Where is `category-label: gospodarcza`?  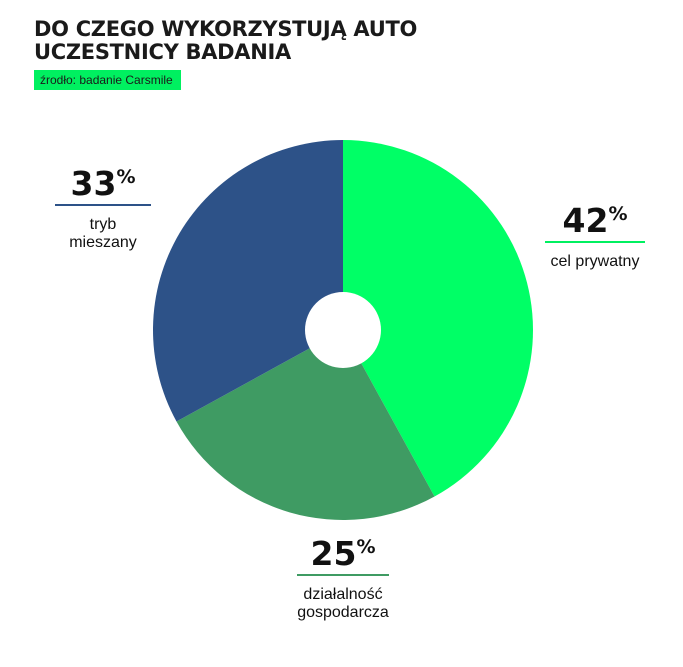 category-label: gospodarcza is located at coordinates (343, 612).